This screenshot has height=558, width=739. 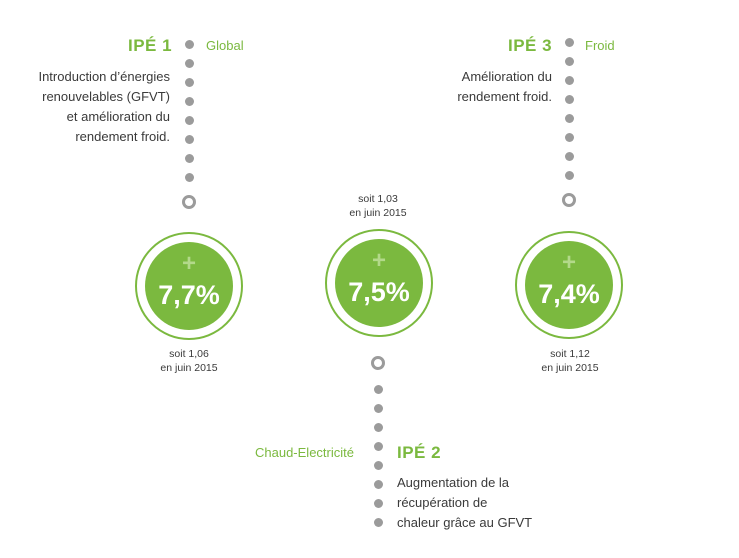 I want to click on ipe1-value: 7,7%, so click(x=189, y=295).